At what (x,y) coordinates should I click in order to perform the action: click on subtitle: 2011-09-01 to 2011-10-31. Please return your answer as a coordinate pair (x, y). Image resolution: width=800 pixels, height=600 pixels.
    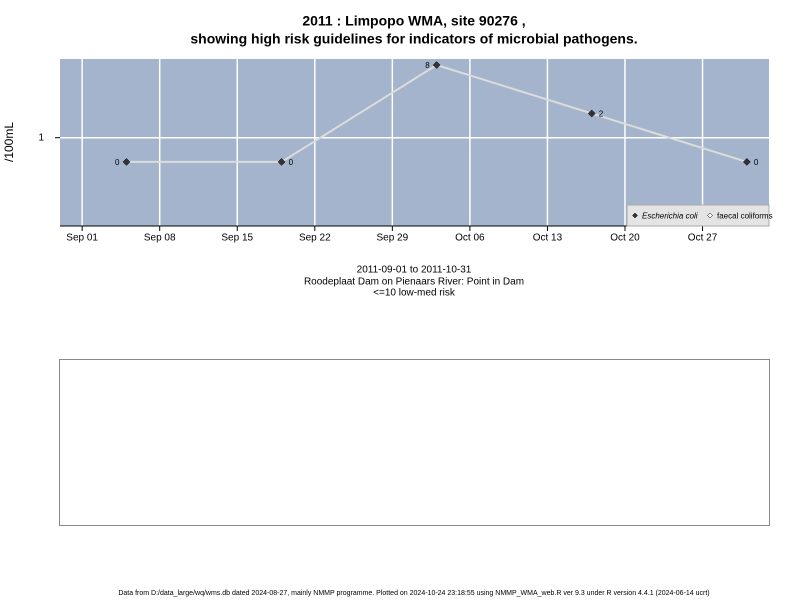
    Looking at the image, I should click on (414, 270).